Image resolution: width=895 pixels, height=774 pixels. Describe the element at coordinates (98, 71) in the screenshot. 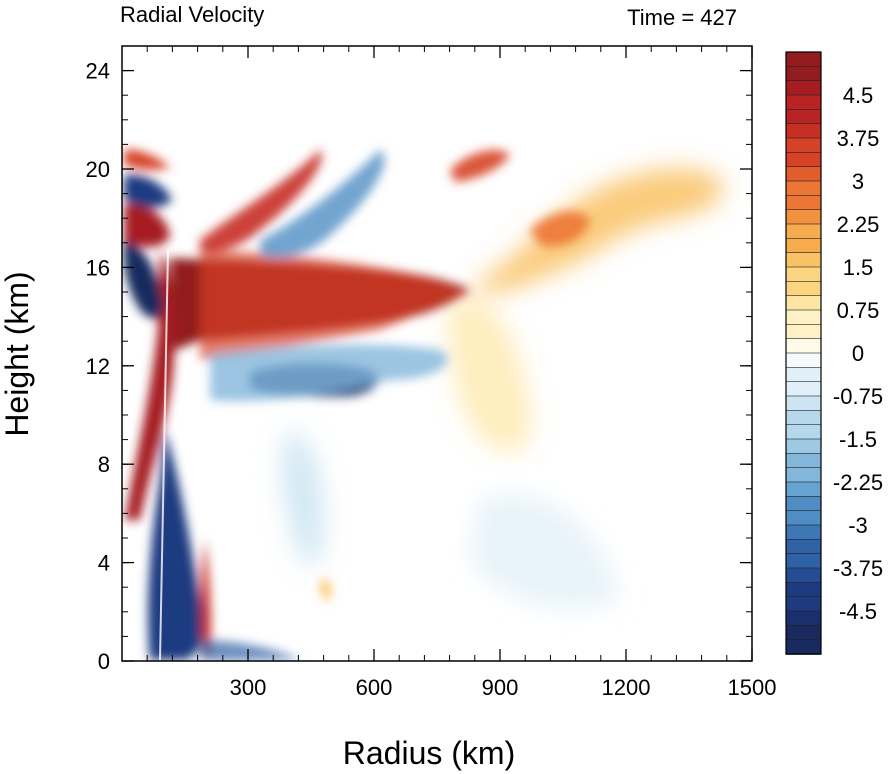

I see `y-tick-label: 24` at that location.